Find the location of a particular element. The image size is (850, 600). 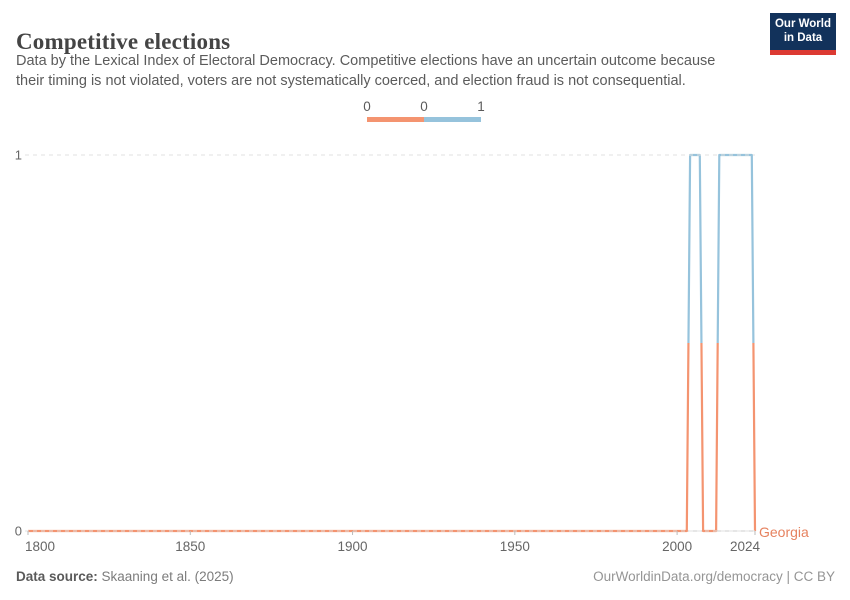

x-axis-tick-label: 1850 is located at coordinates (190, 546).